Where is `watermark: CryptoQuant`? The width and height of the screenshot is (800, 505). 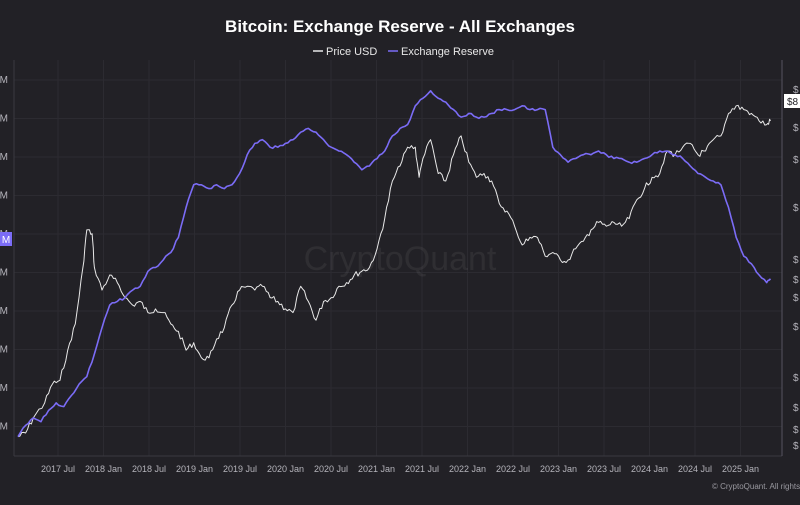 watermark: CryptoQuant is located at coordinates (400, 259).